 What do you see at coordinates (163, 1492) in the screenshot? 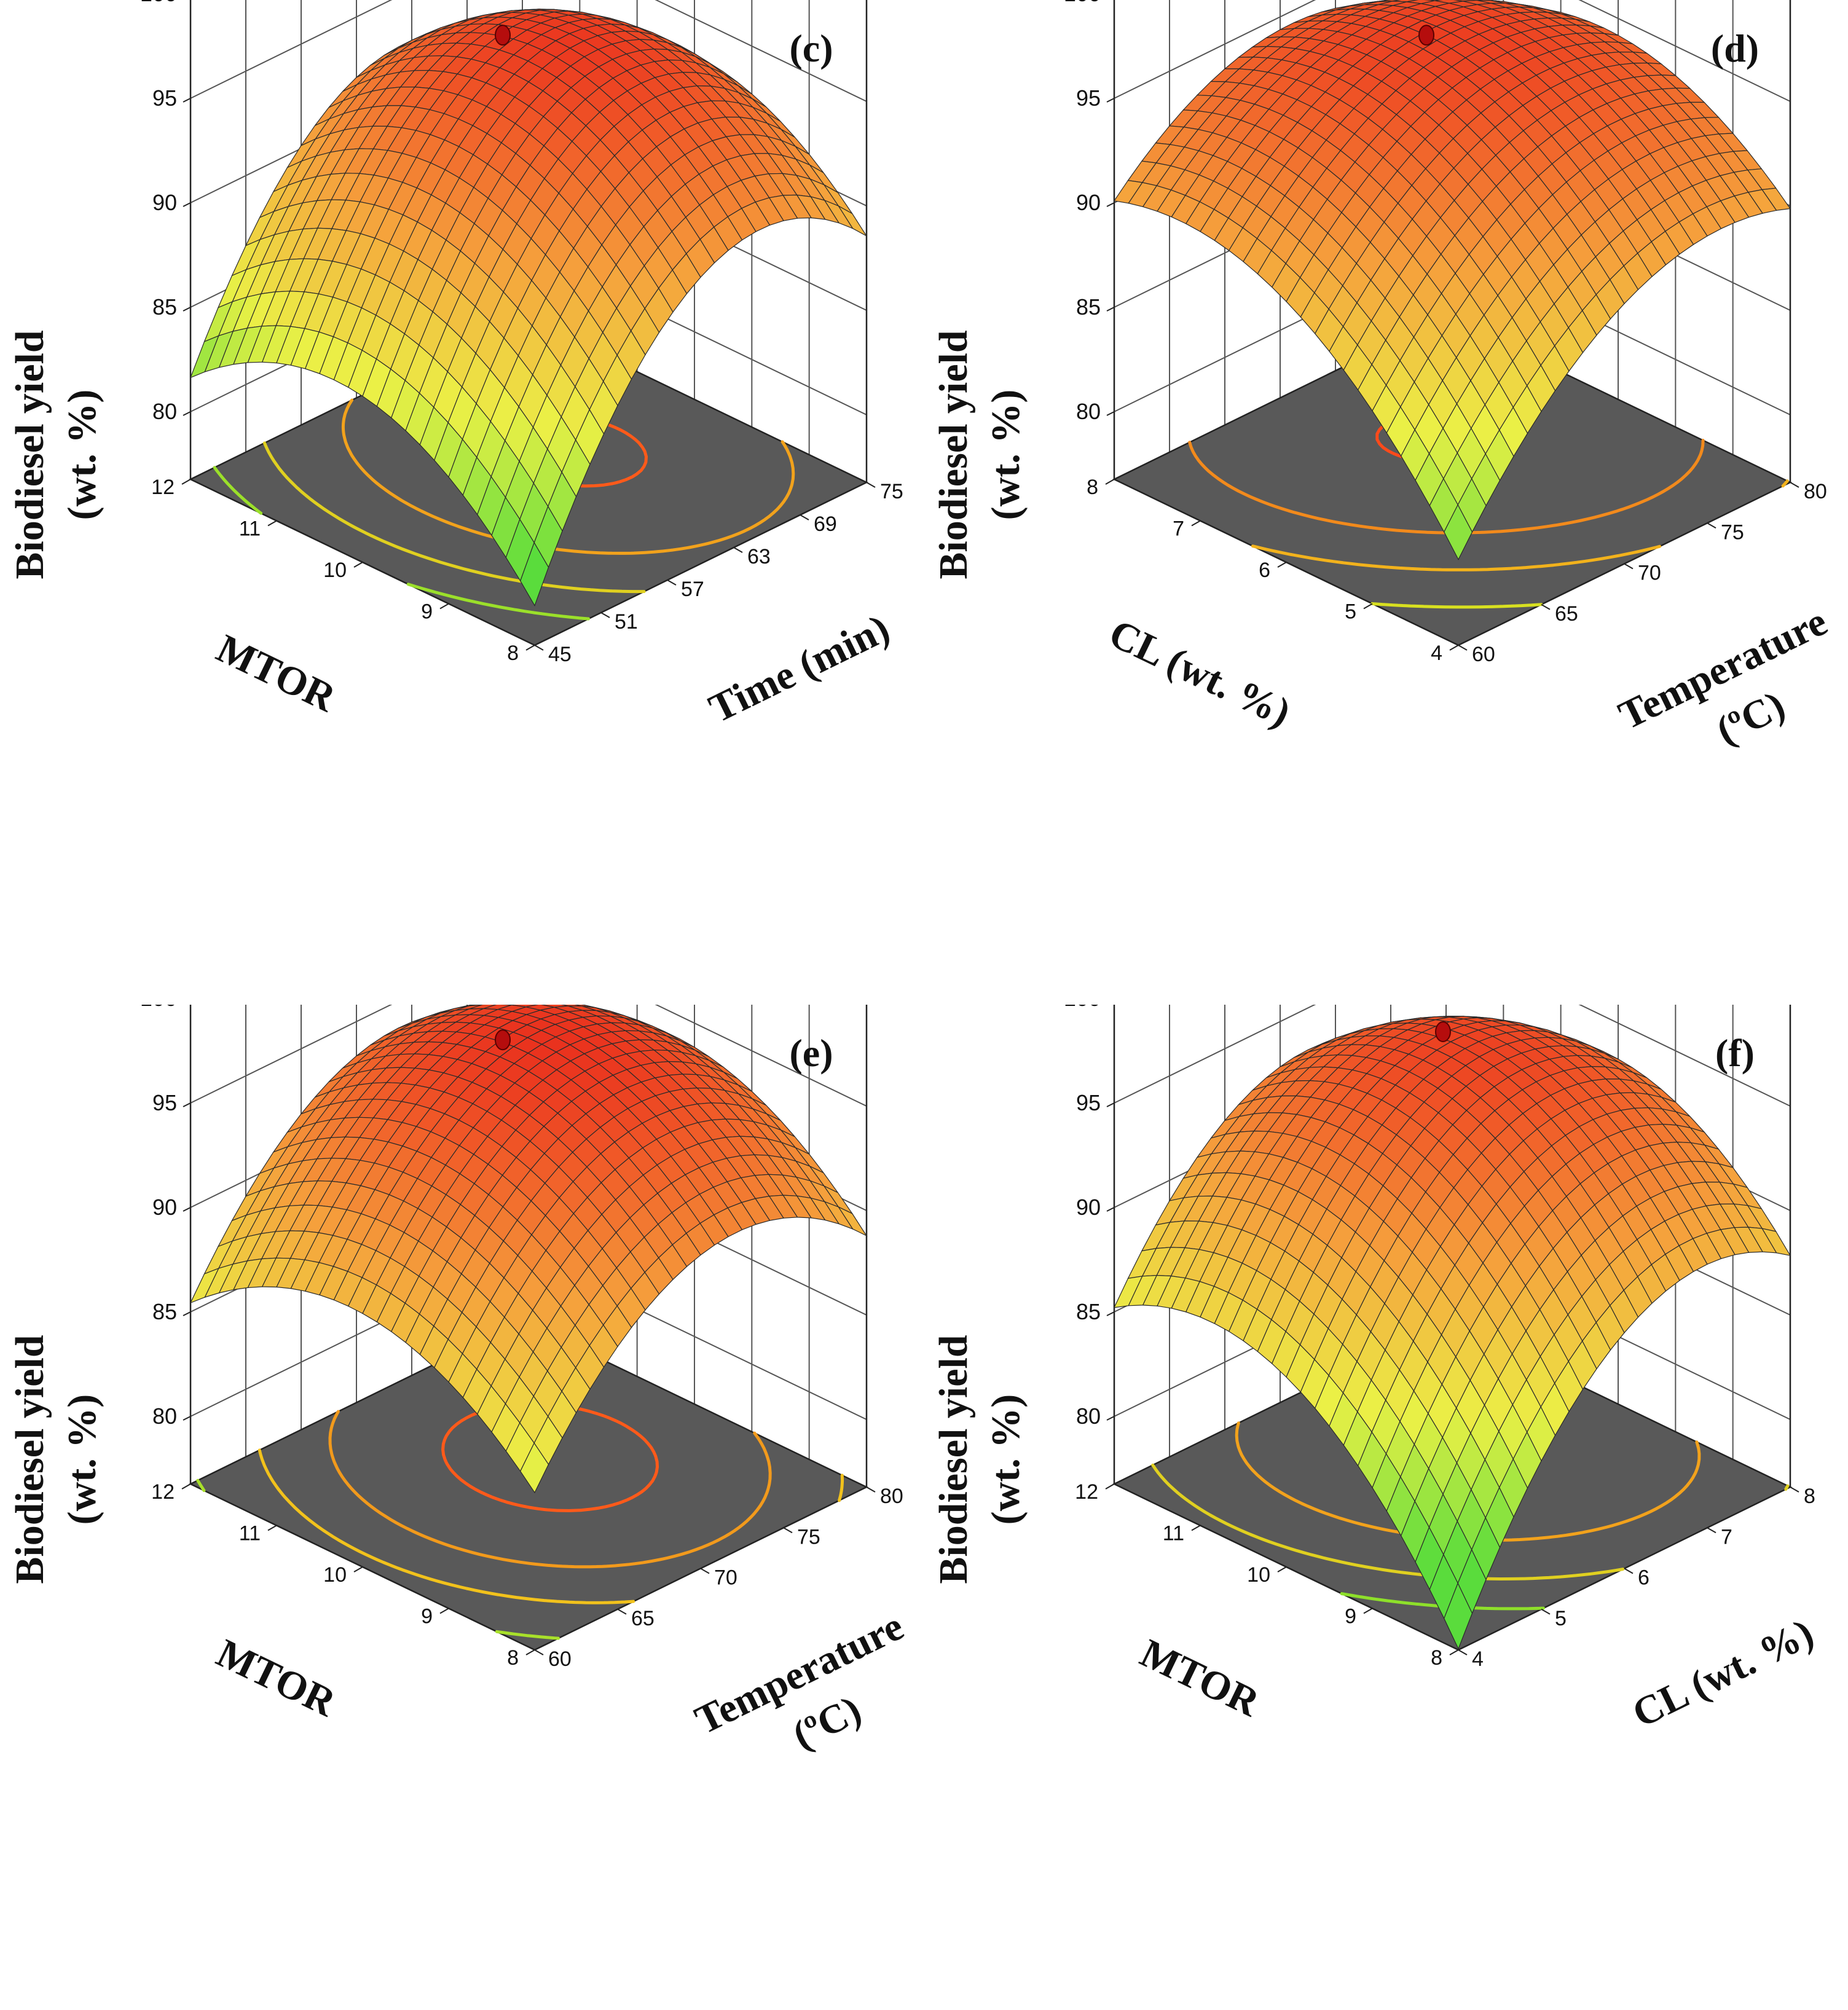
I see `x-tick-label: 12` at bounding box center [163, 1492].